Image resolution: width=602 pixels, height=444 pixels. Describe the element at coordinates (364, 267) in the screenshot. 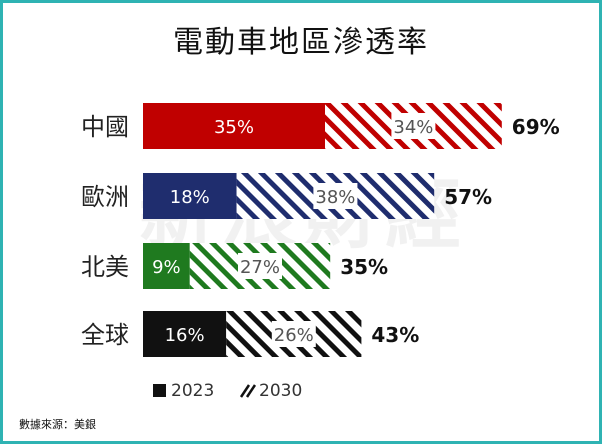

I see `total-label-2: 35%` at that location.